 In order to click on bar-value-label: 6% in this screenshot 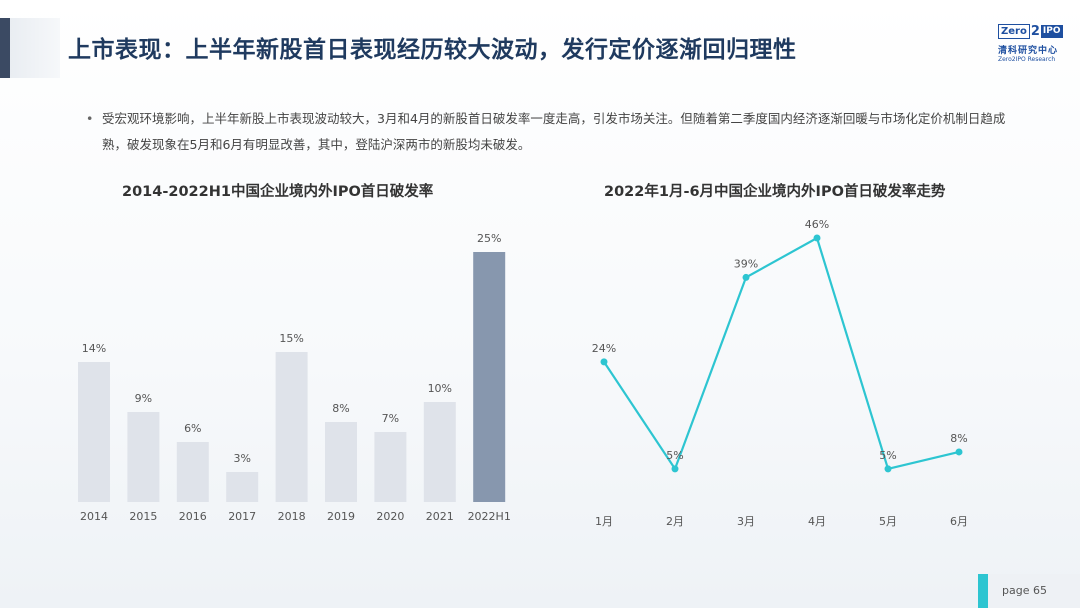, I will do `click(192, 428)`.